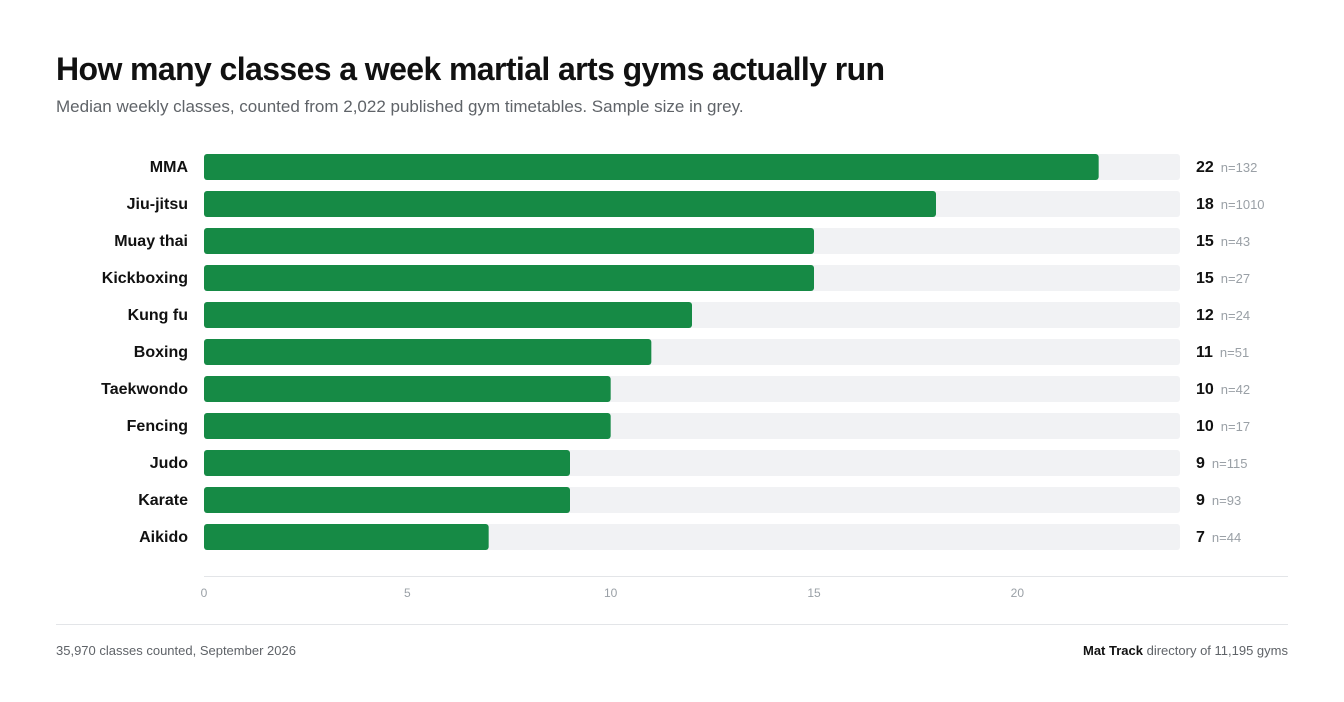 The height and width of the screenshot is (702, 1344). I want to click on x-tick-label-10: 10, so click(611, 593).